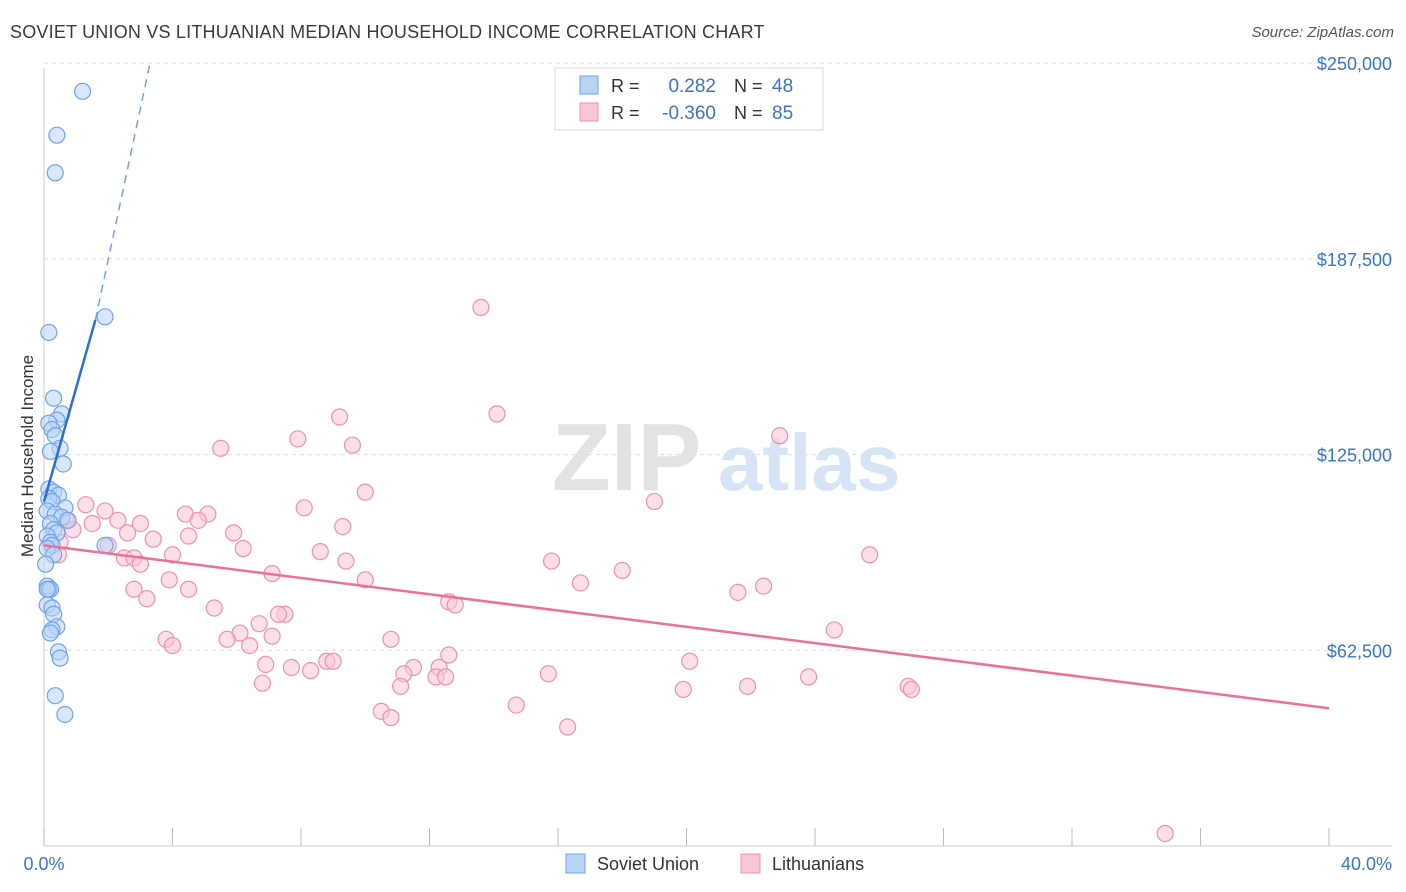  I want to click on soviet-union-trend-extension, so click(122, 191).